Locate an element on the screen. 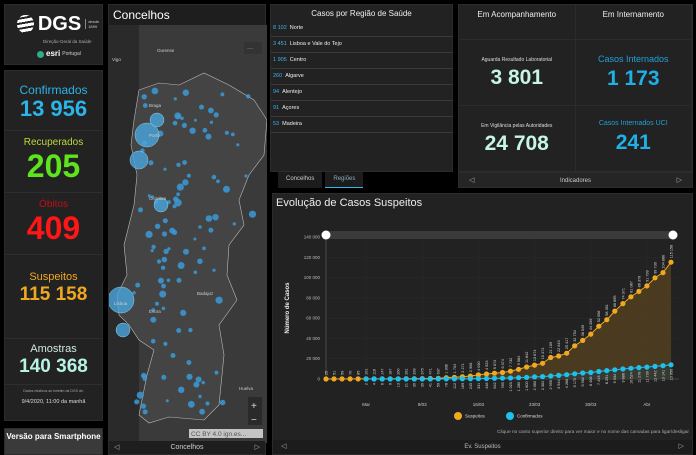  legend-confirmados-icon is located at coordinates (510, 416).